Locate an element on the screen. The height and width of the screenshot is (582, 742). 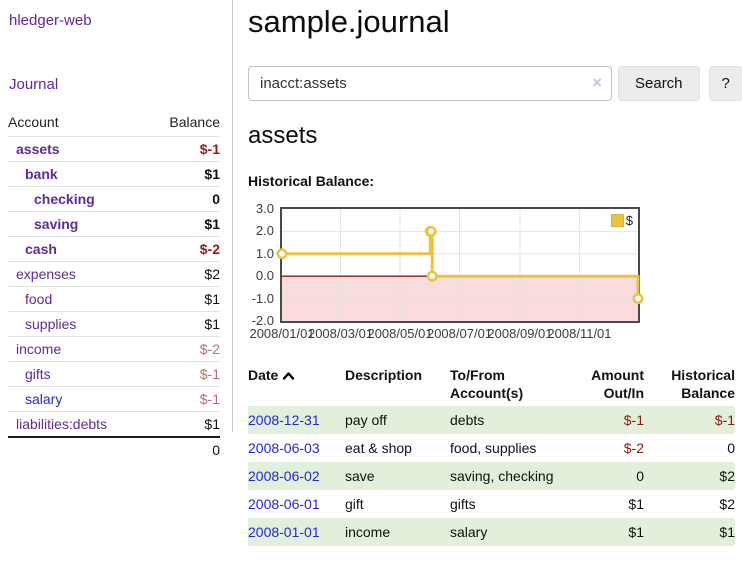
legend-label: $ is located at coordinates (629, 220).